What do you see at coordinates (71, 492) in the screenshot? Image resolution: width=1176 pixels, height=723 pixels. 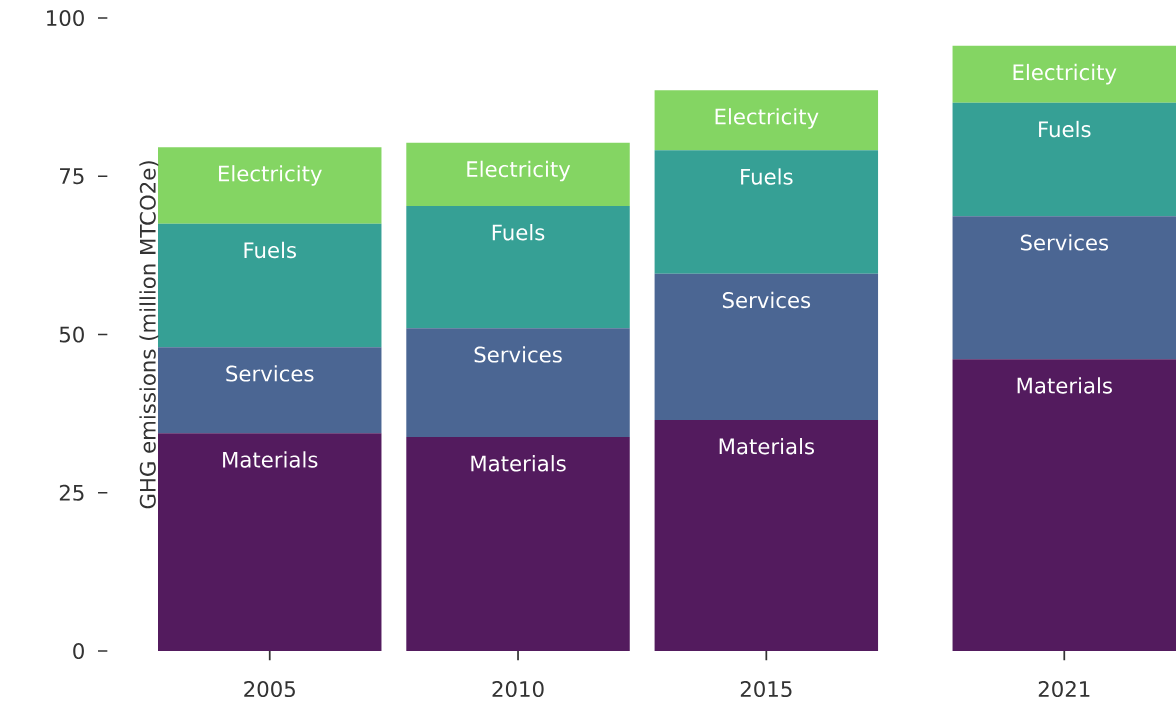 I see `y-tick-label: 25` at bounding box center [71, 492].